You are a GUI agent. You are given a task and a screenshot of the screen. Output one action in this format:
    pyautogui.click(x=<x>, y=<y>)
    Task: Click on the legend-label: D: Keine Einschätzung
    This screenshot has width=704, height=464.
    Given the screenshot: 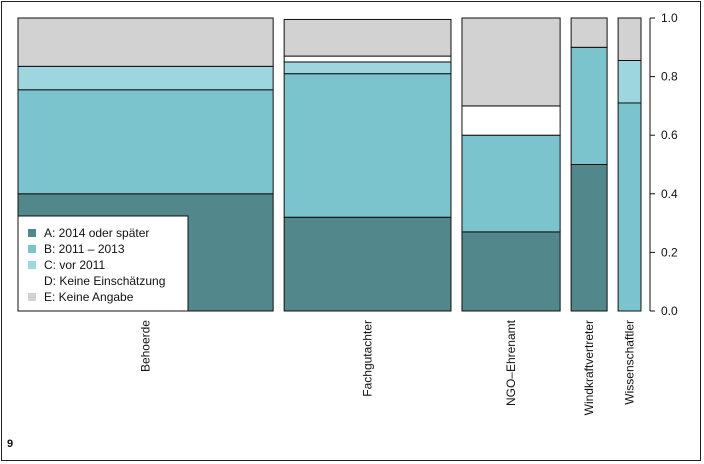 What is the action you would take?
    pyautogui.click(x=104, y=281)
    